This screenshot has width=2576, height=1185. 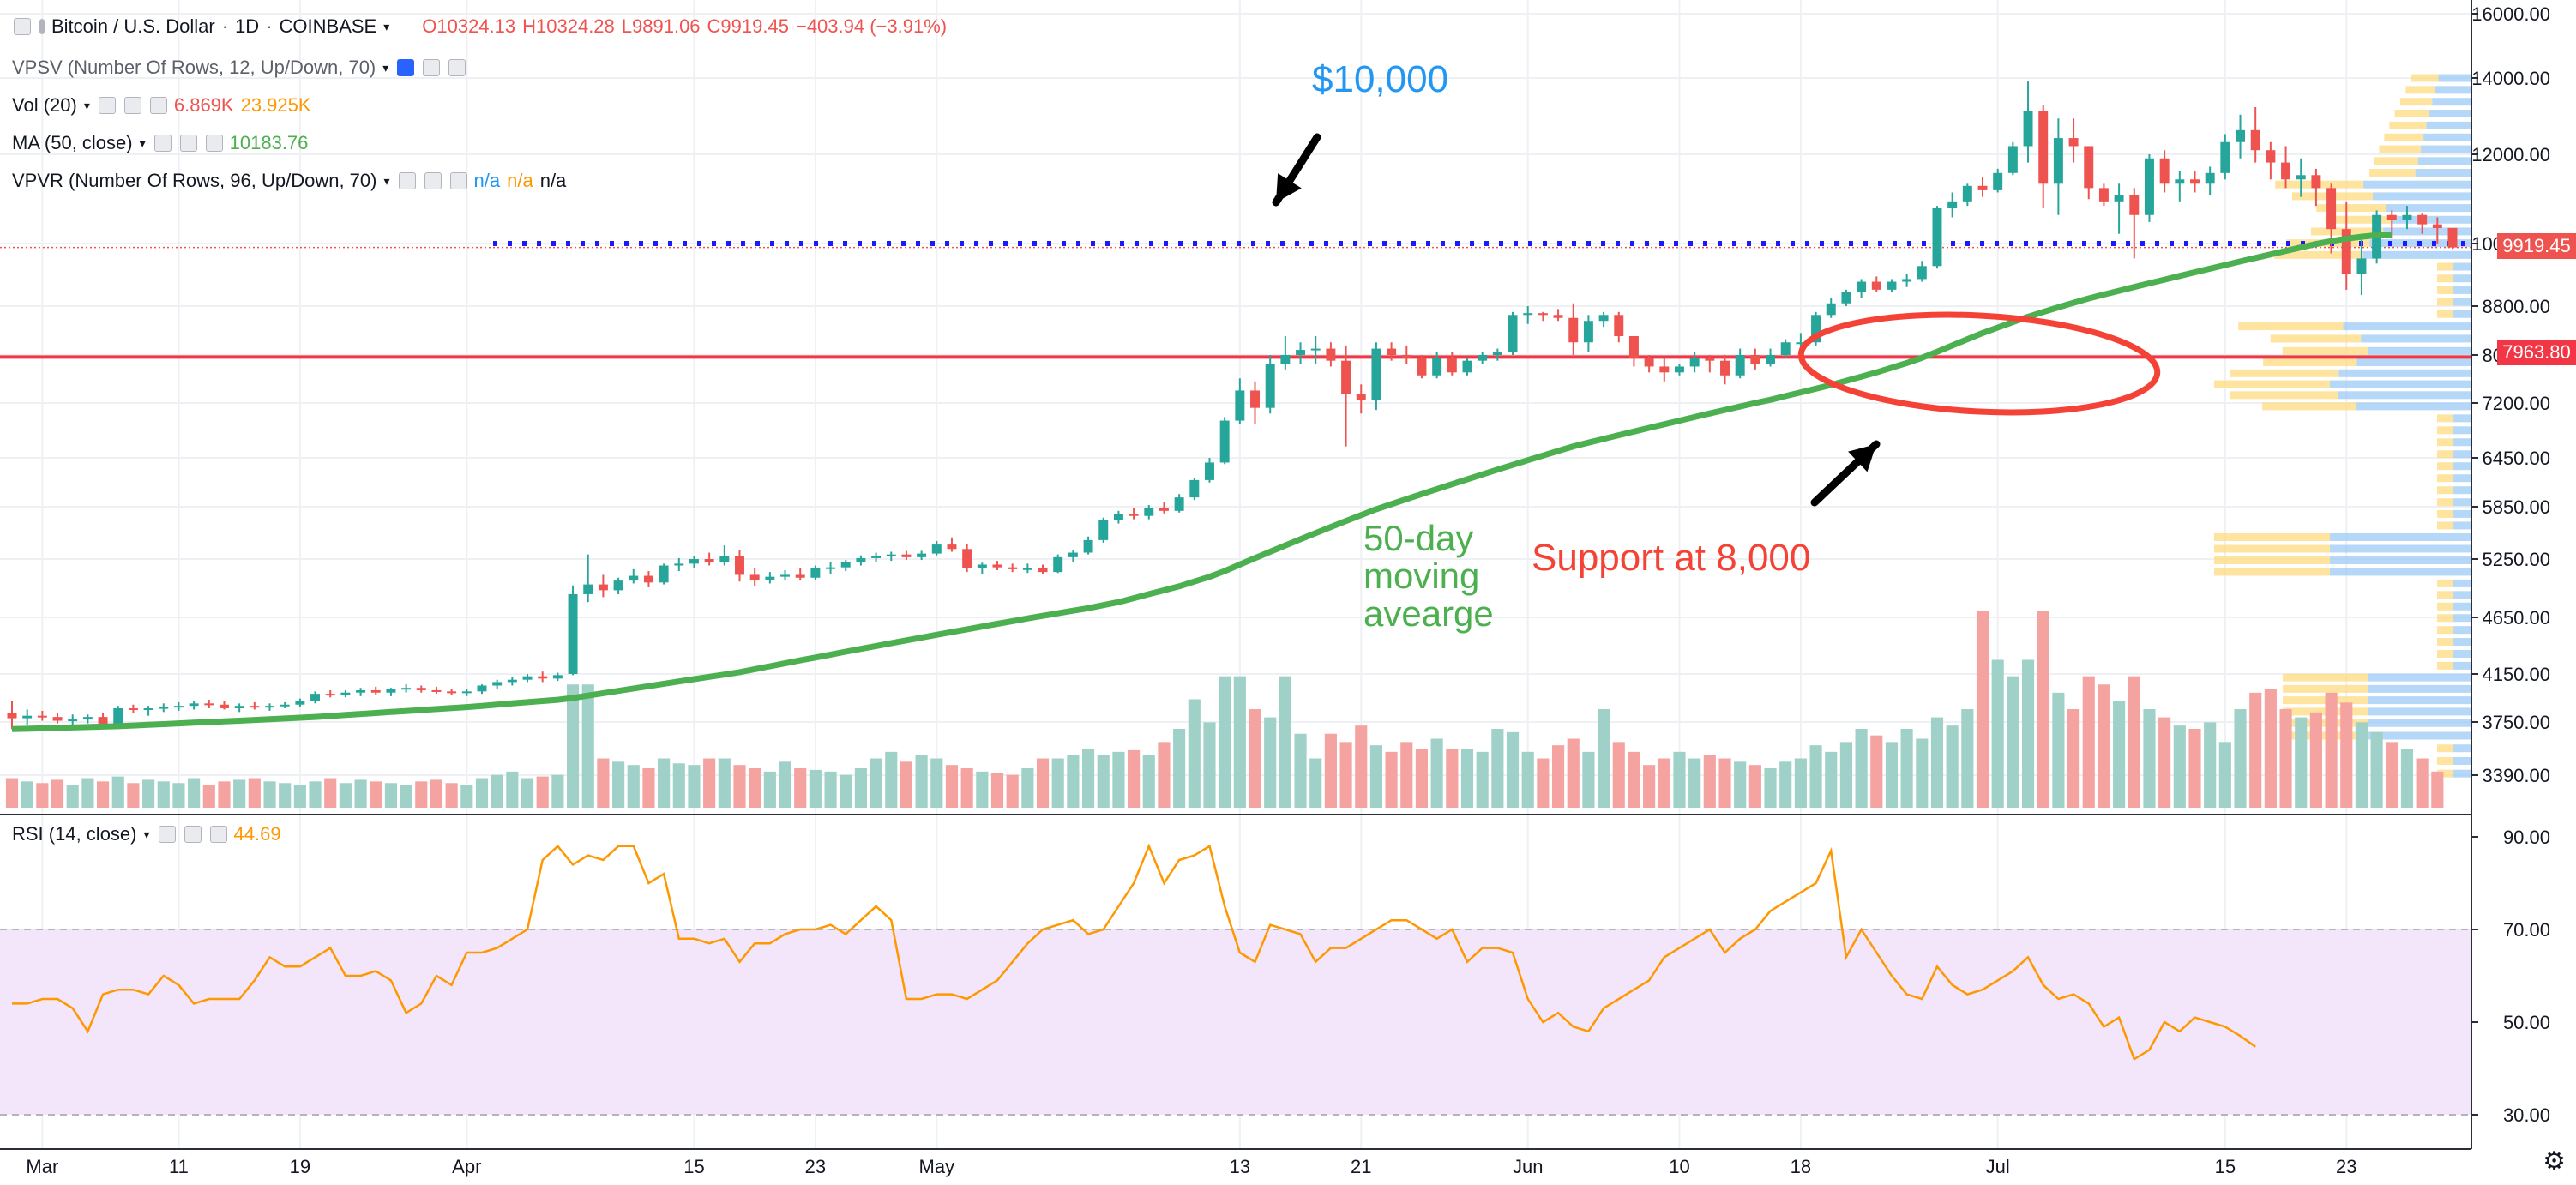 I want to click on vol-value: 6.869K, so click(x=203, y=105).